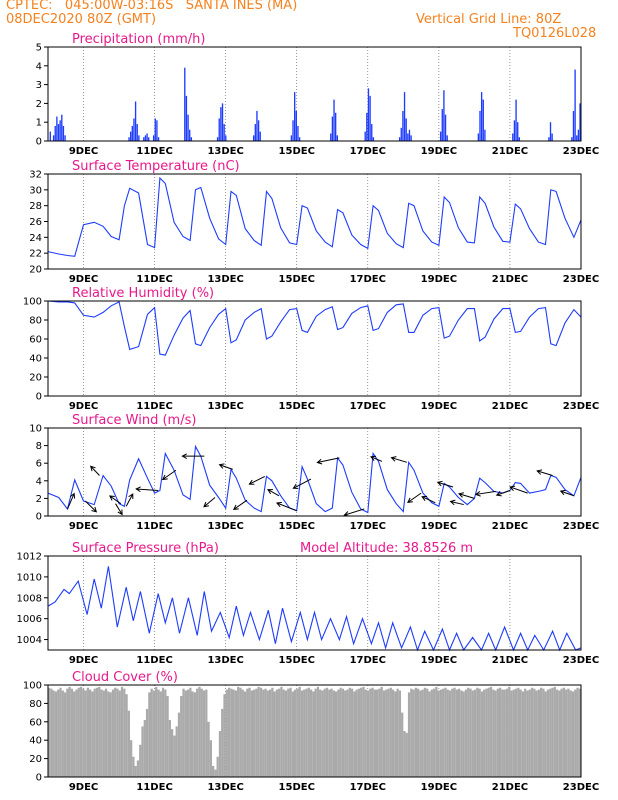 The height and width of the screenshot is (800, 618). What do you see at coordinates (154, 151) in the screenshot?
I see `precip-xtick-label: 11DEC` at bounding box center [154, 151].